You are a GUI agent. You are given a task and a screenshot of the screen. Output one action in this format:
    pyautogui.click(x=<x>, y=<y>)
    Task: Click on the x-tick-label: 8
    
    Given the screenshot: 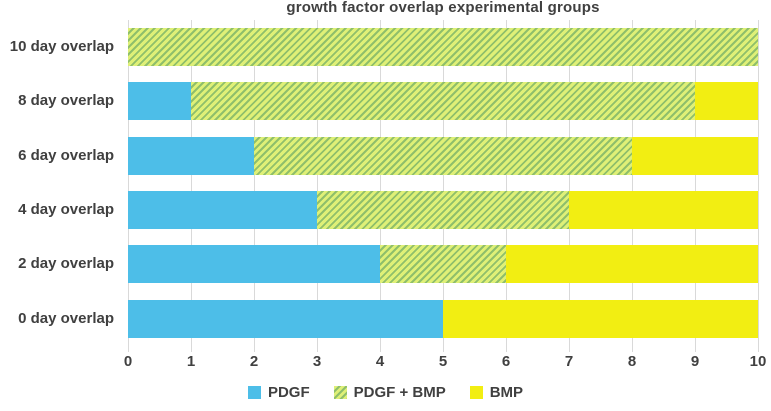 What is the action you would take?
    pyautogui.click(x=632, y=361)
    